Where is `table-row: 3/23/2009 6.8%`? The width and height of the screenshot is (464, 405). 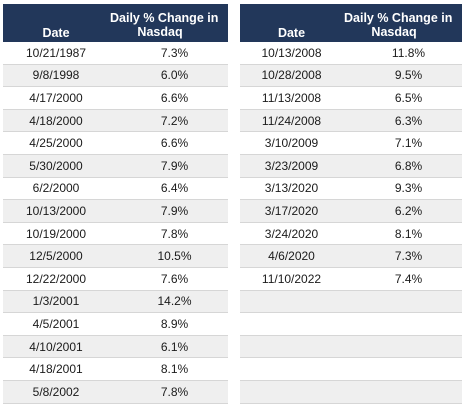
table-row: 3/23/2009 6.8% is located at coordinates (351, 166).